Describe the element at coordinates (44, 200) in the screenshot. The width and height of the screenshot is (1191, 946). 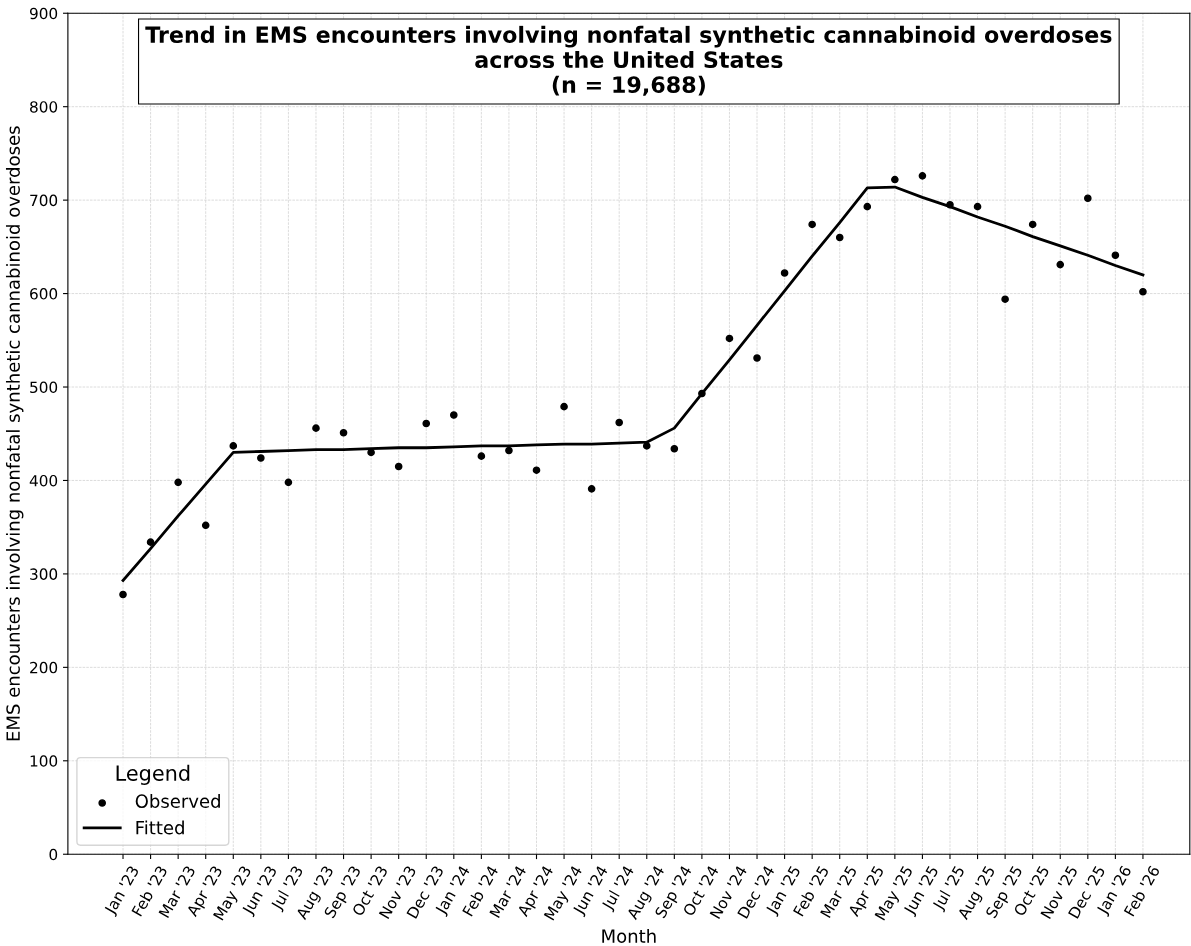
I see `y-tick-label: 700` at that location.